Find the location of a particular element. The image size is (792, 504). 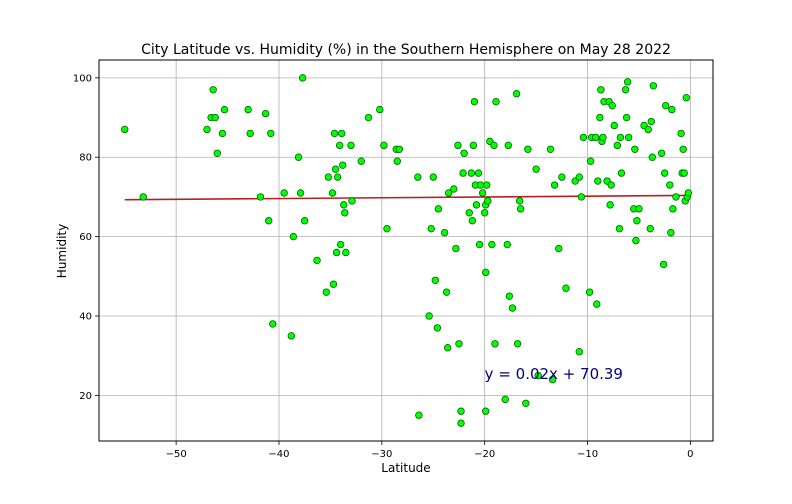

x-tick-label: −10 is located at coordinates (587, 454).